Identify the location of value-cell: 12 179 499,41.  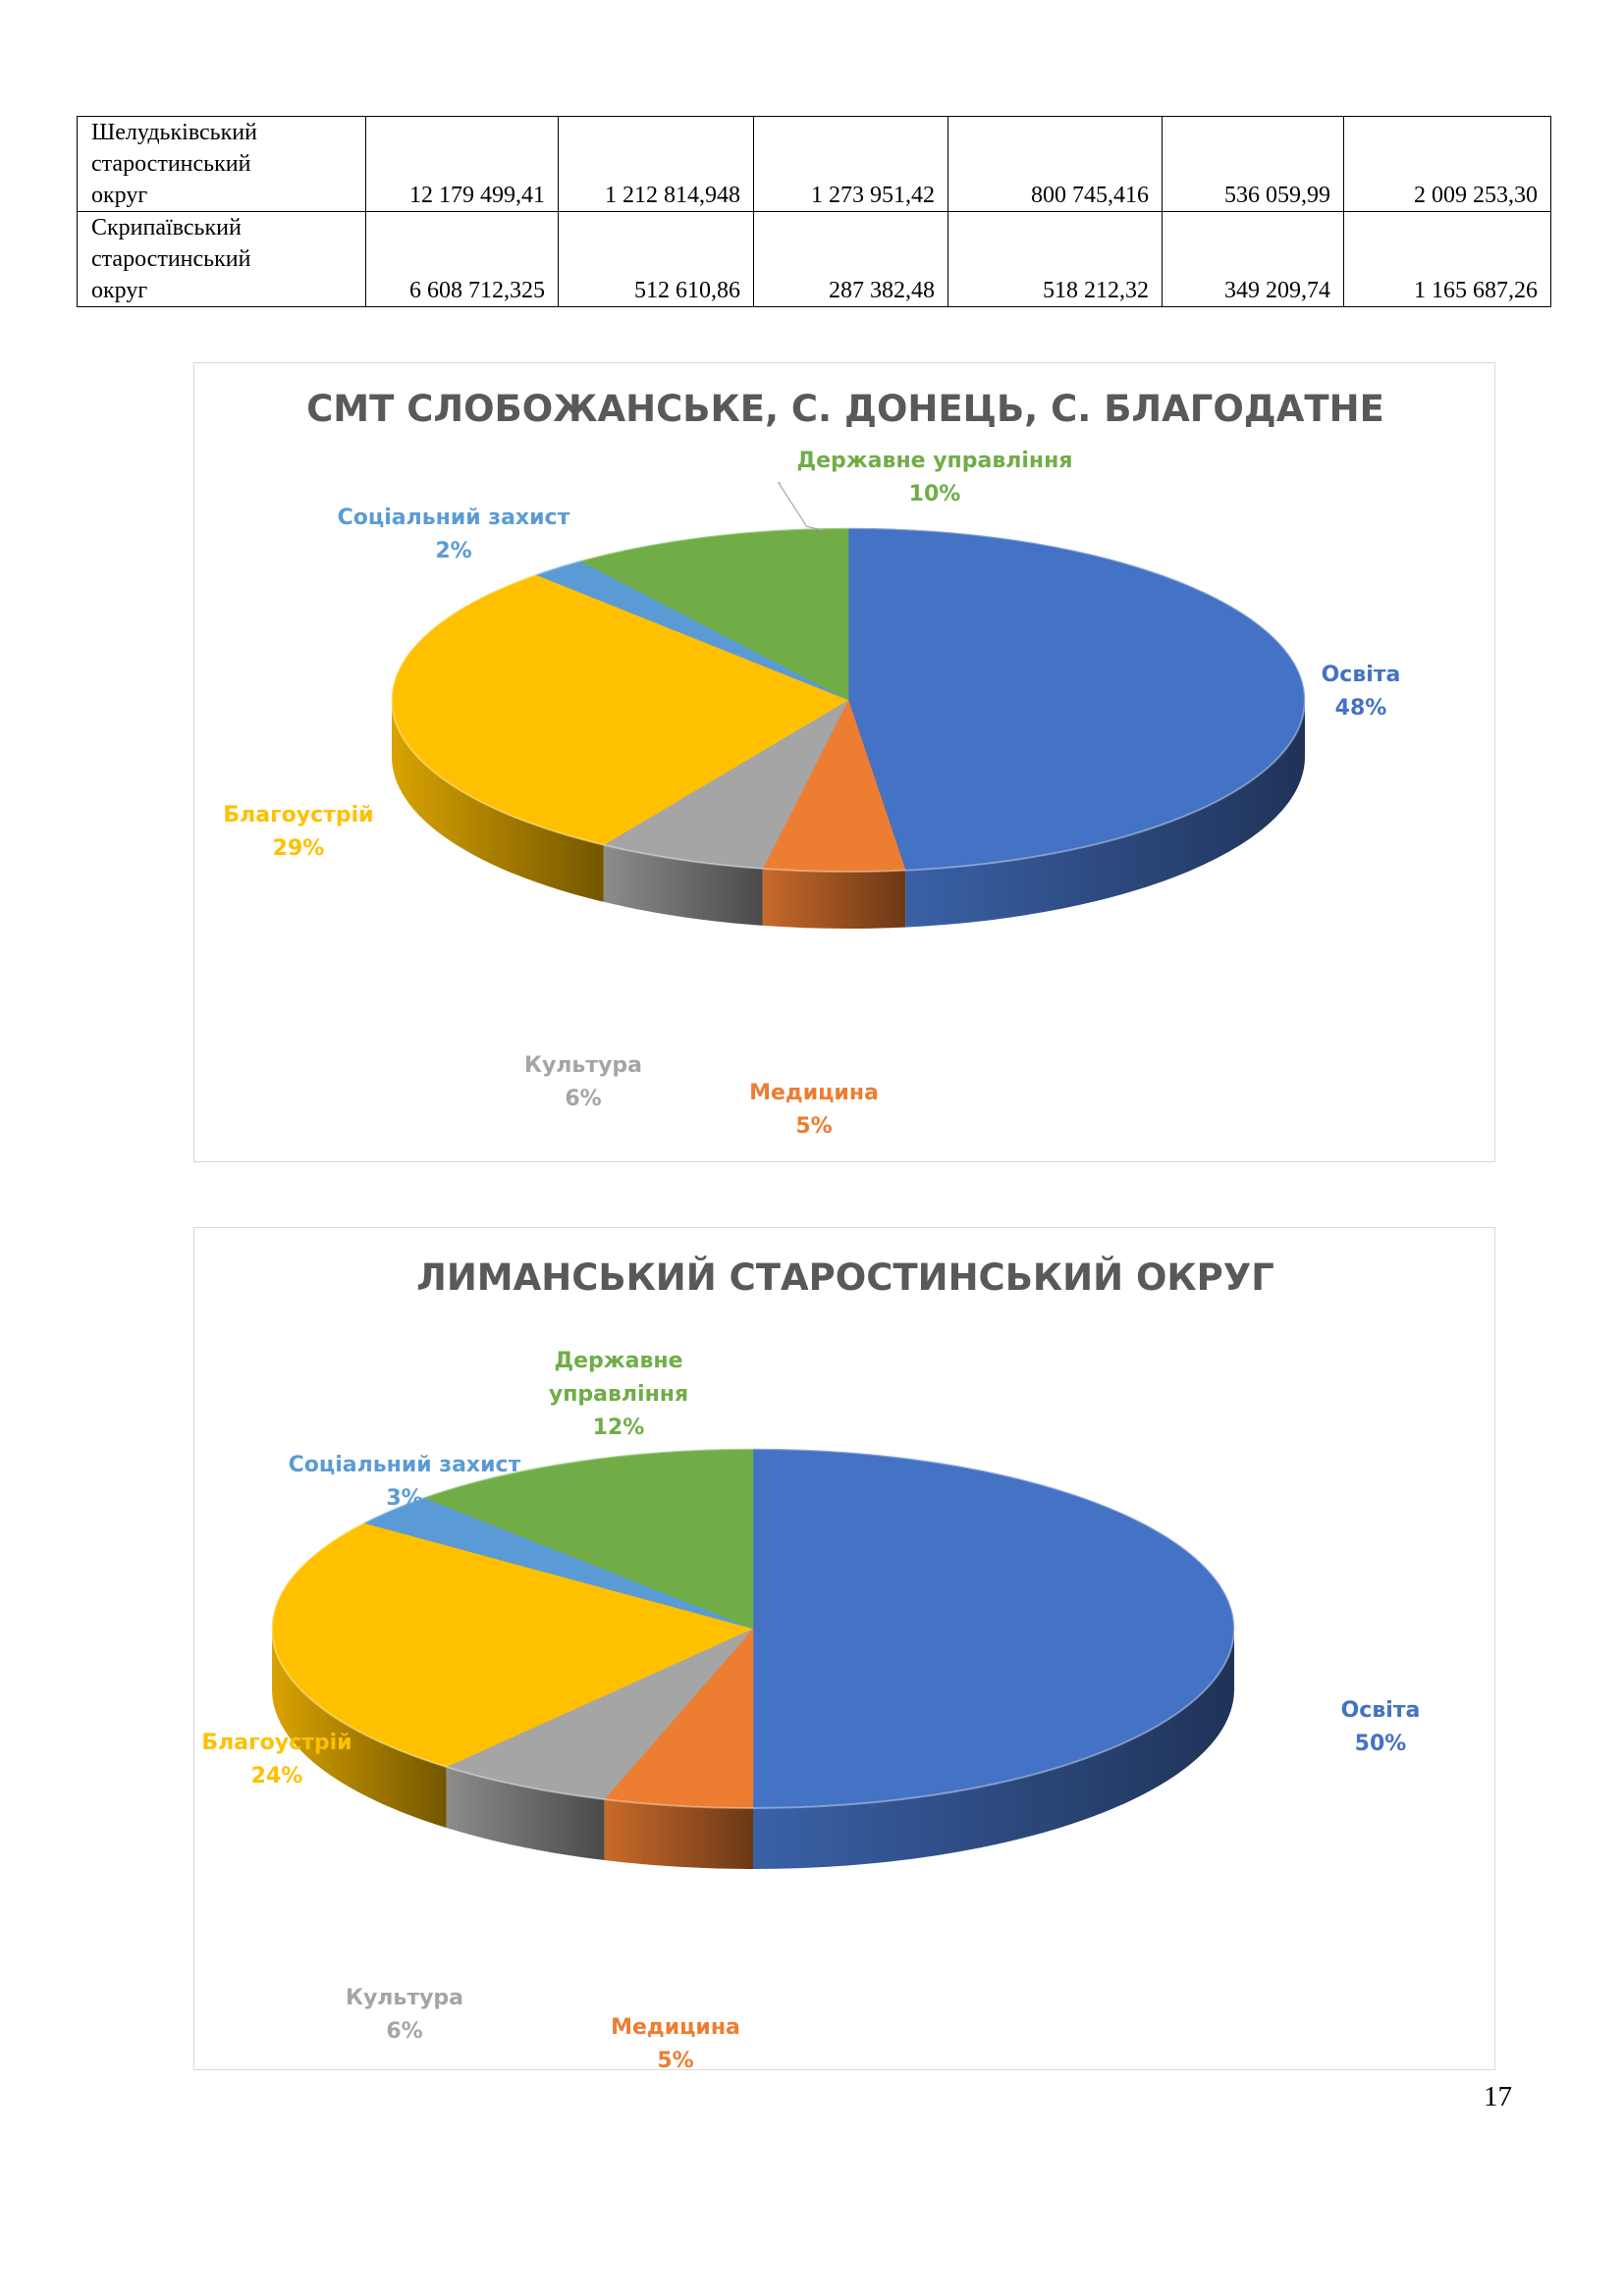
(462, 164).